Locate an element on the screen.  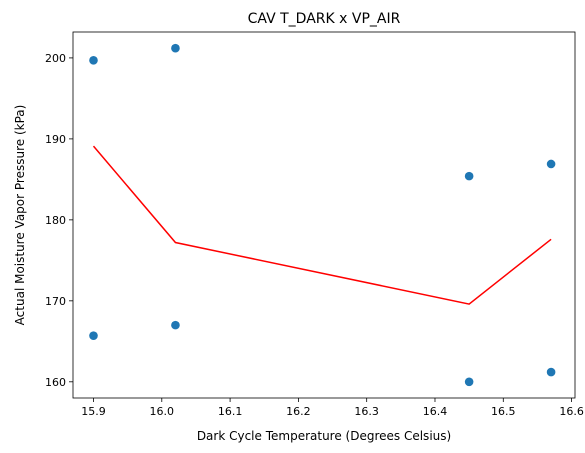
x-tick-label: 16.4 is located at coordinates (435, 411).